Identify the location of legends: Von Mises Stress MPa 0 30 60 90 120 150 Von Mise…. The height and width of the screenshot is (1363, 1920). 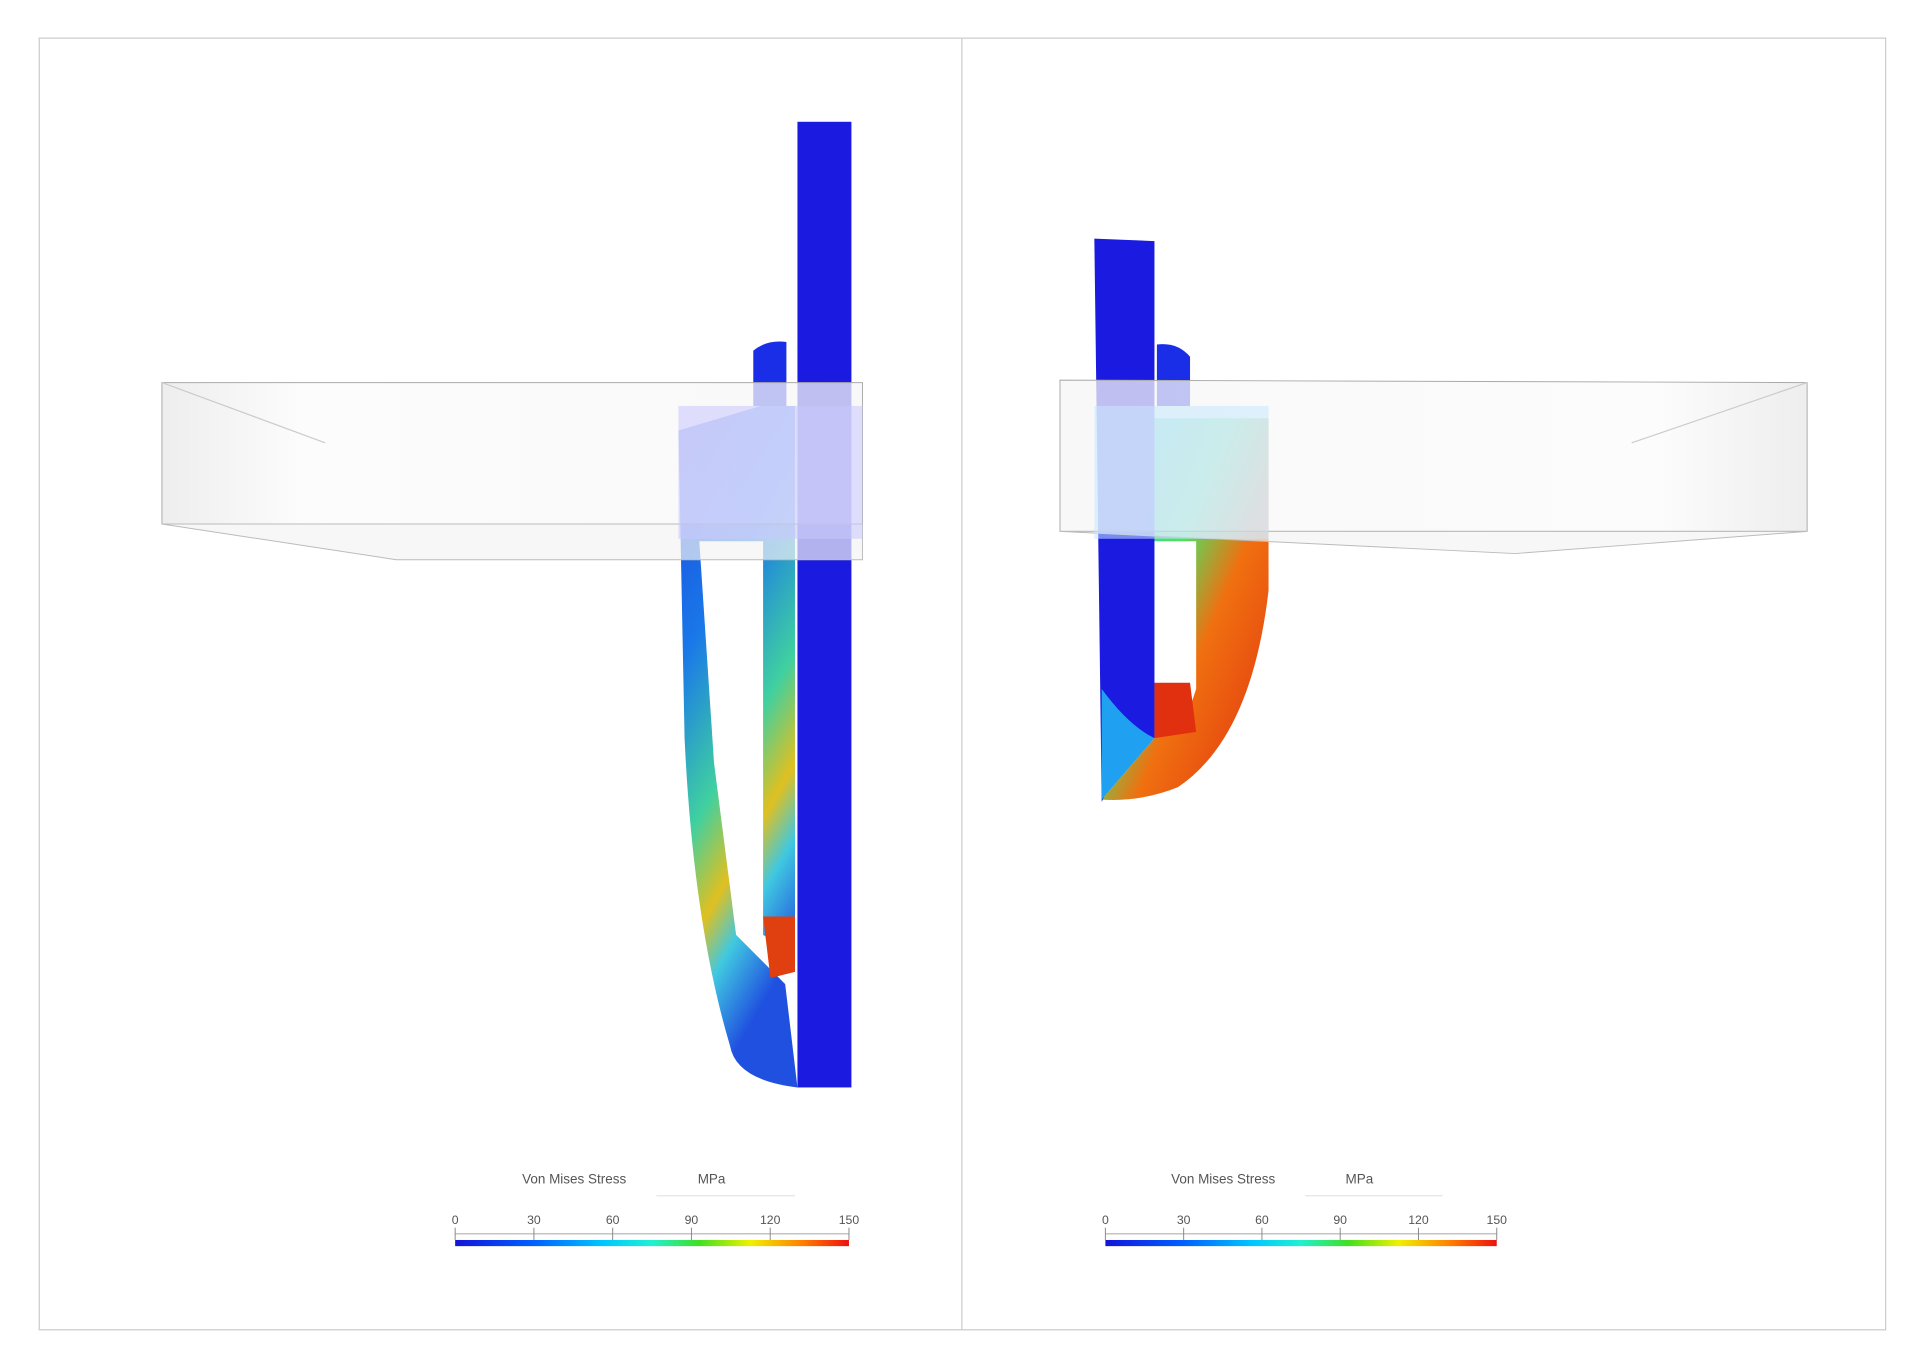
(980, 1209).